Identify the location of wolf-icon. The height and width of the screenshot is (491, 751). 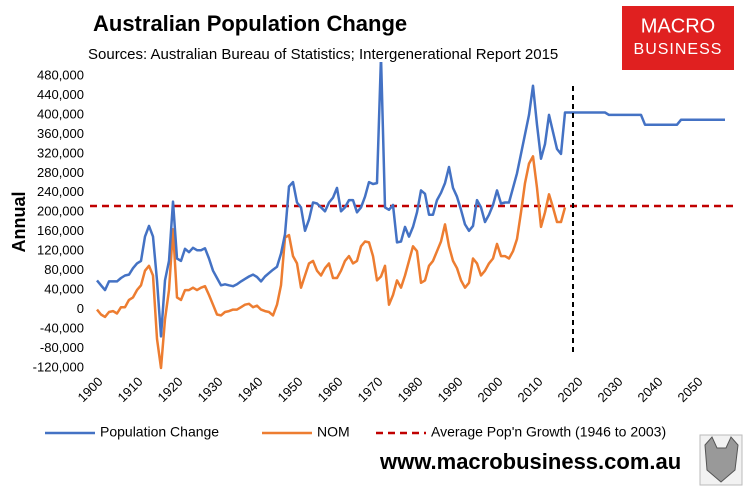
(721, 460).